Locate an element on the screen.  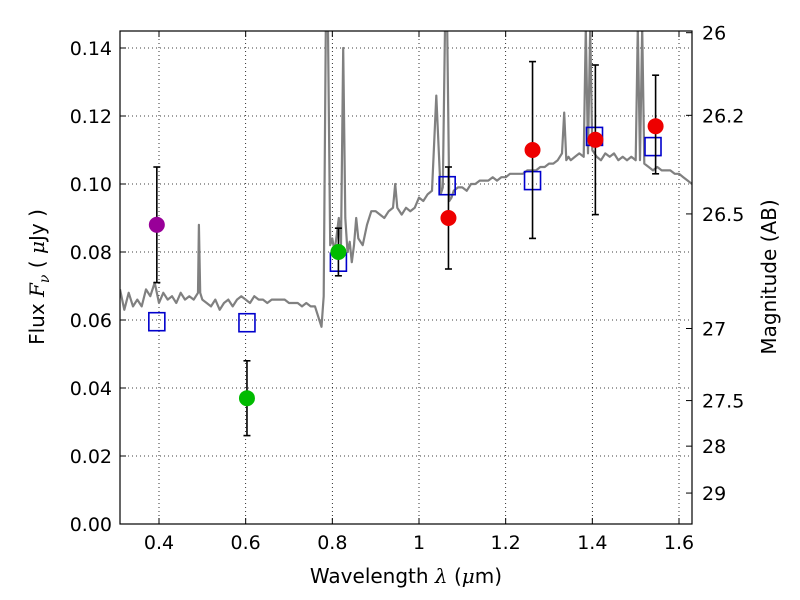
y-tick-label-7: 0.14 is located at coordinates (91, 49).